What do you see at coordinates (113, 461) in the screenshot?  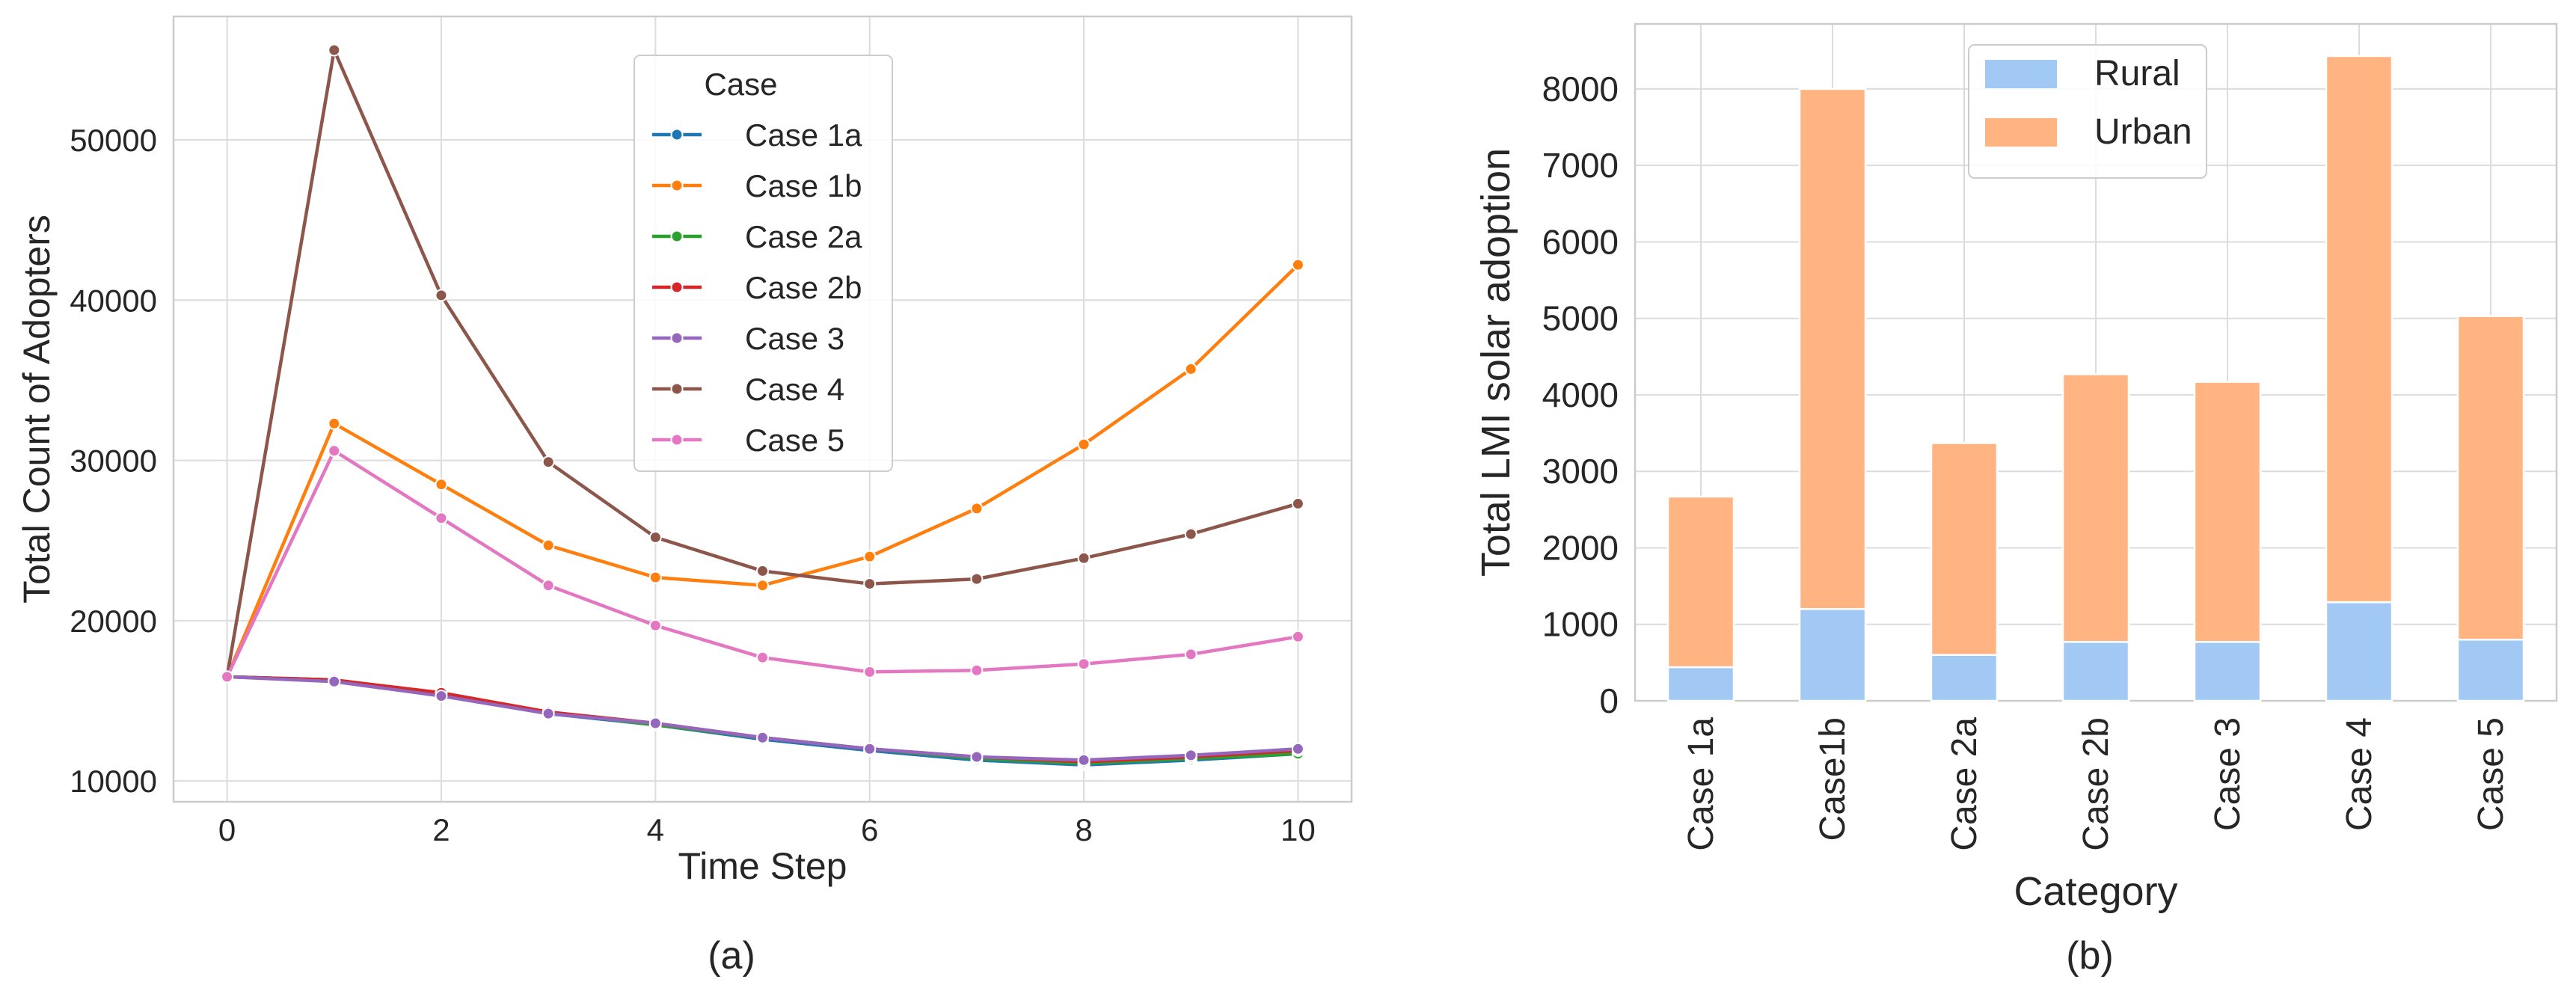 I see `y-tick-label: 30000` at bounding box center [113, 461].